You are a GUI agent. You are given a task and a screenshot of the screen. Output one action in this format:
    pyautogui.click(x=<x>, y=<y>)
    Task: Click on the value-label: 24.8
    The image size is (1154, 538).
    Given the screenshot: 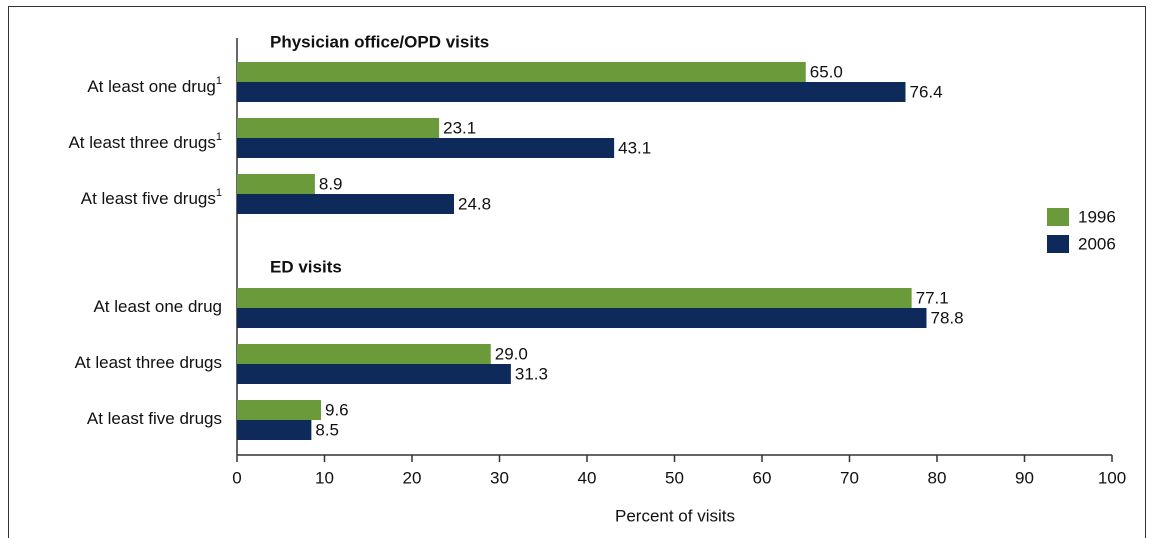 What is the action you would take?
    pyautogui.click(x=474, y=203)
    